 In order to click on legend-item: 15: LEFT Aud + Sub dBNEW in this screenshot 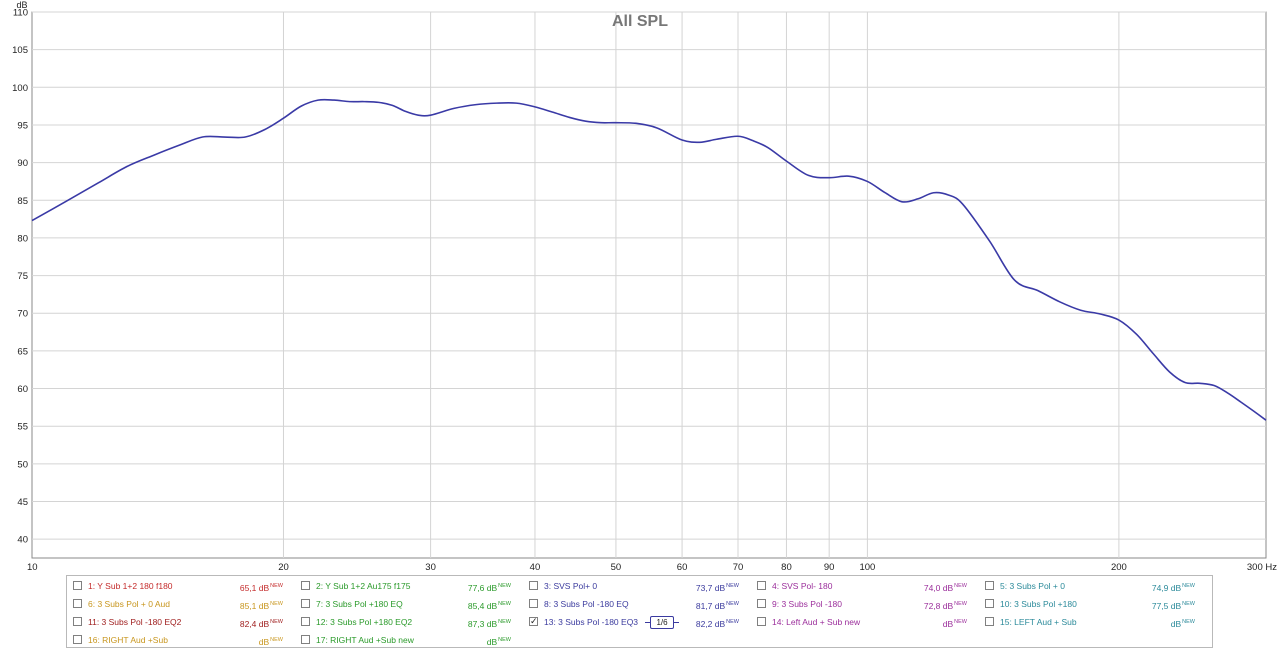, I will do `click(1090, 622)`.